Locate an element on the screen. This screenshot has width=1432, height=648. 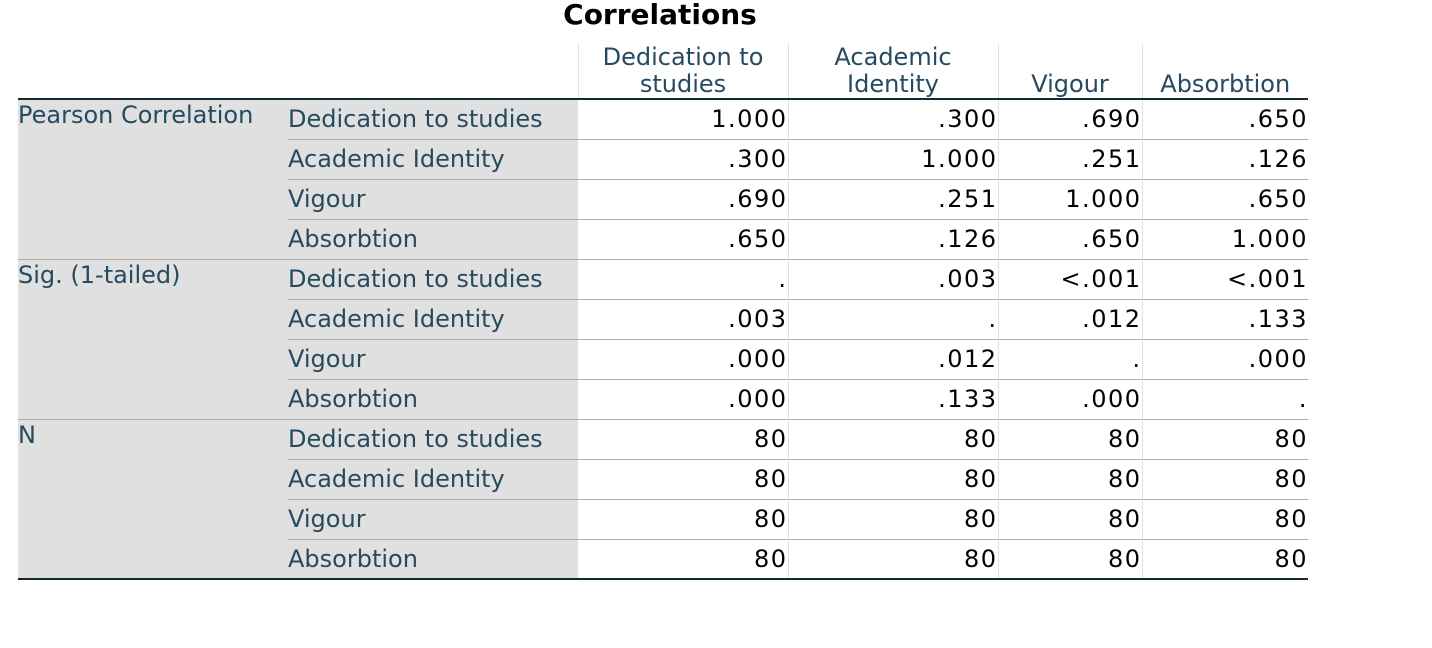
column-header-academic-identity: Academic Identity is located at coordinates (892, 71).